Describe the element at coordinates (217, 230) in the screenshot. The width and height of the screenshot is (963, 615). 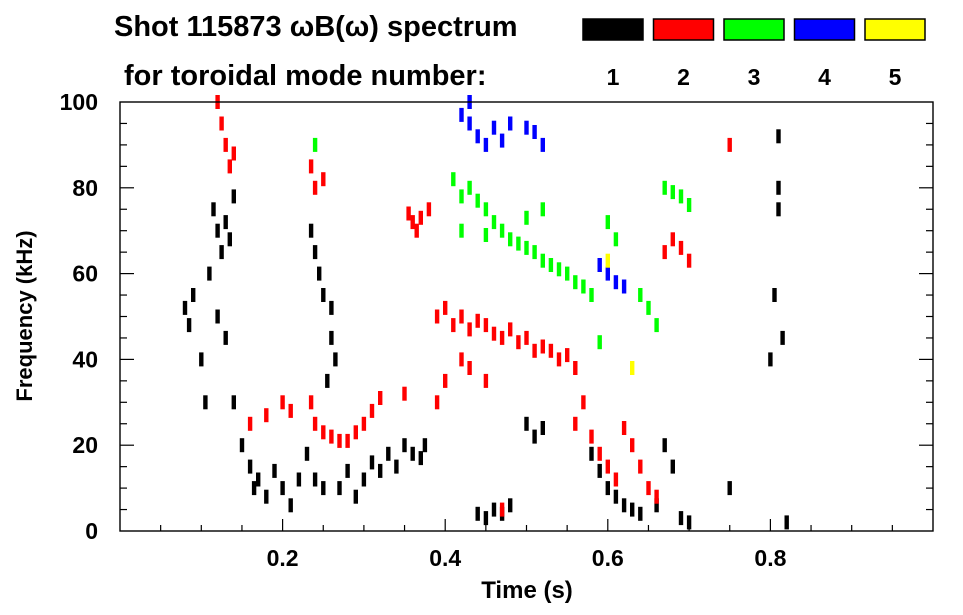
I see `data-point-n=1-7` at that location.